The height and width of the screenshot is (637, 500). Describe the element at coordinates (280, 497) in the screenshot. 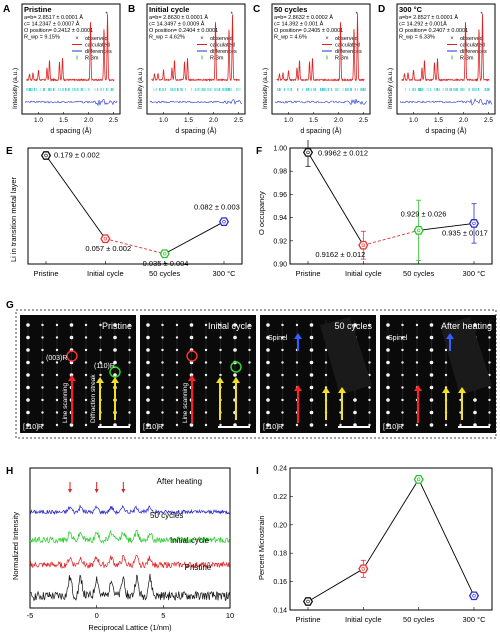

I see `y-tick-label: 0.22` at that location.